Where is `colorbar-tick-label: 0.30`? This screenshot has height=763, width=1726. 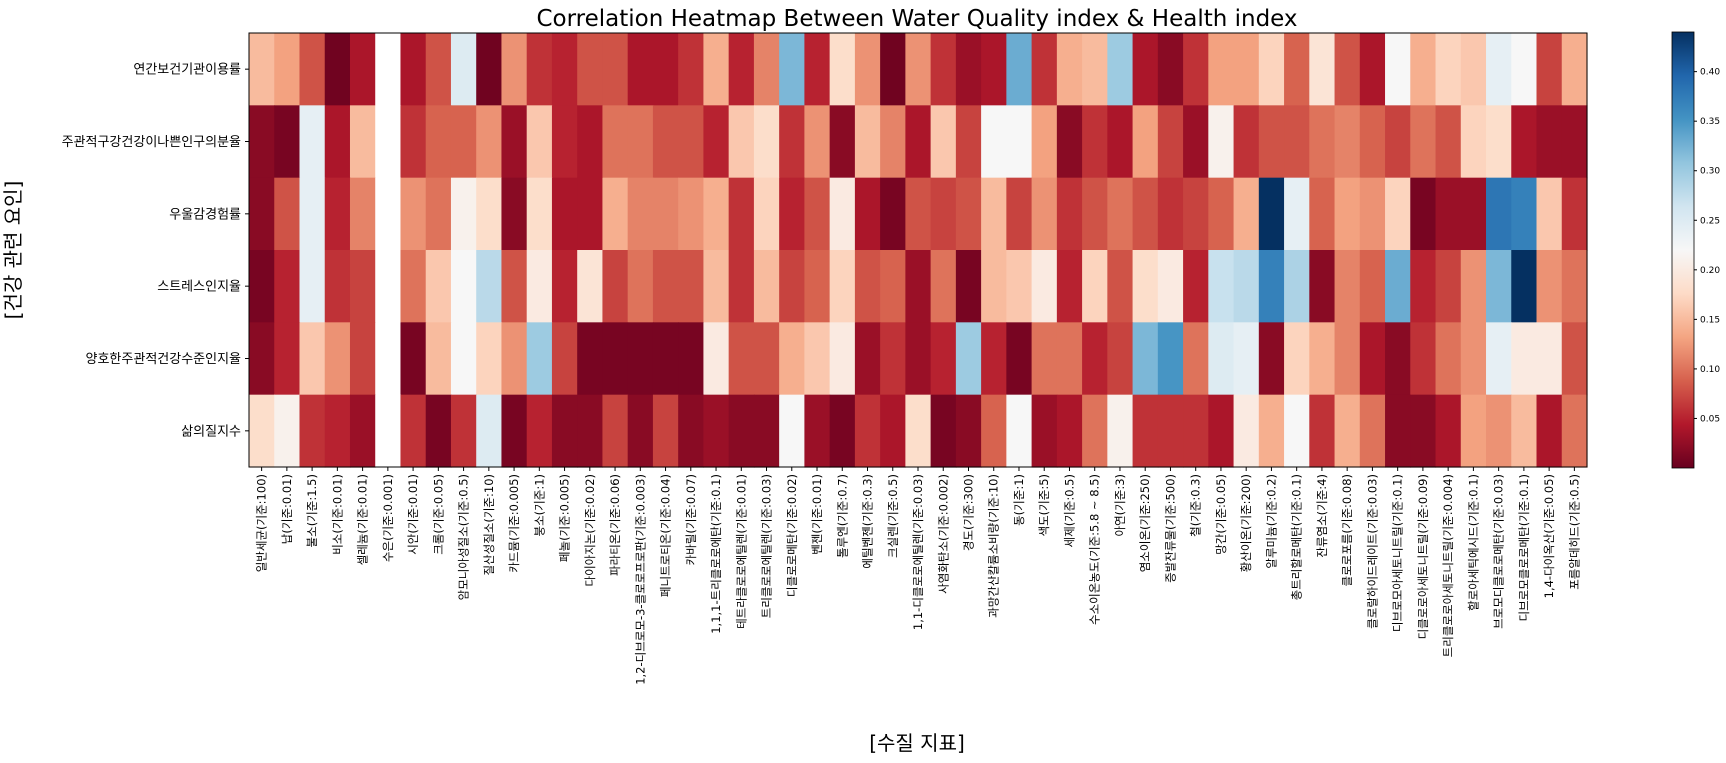 colorbar-tick-label: 0.30 is located at coordinates (1710, 172).